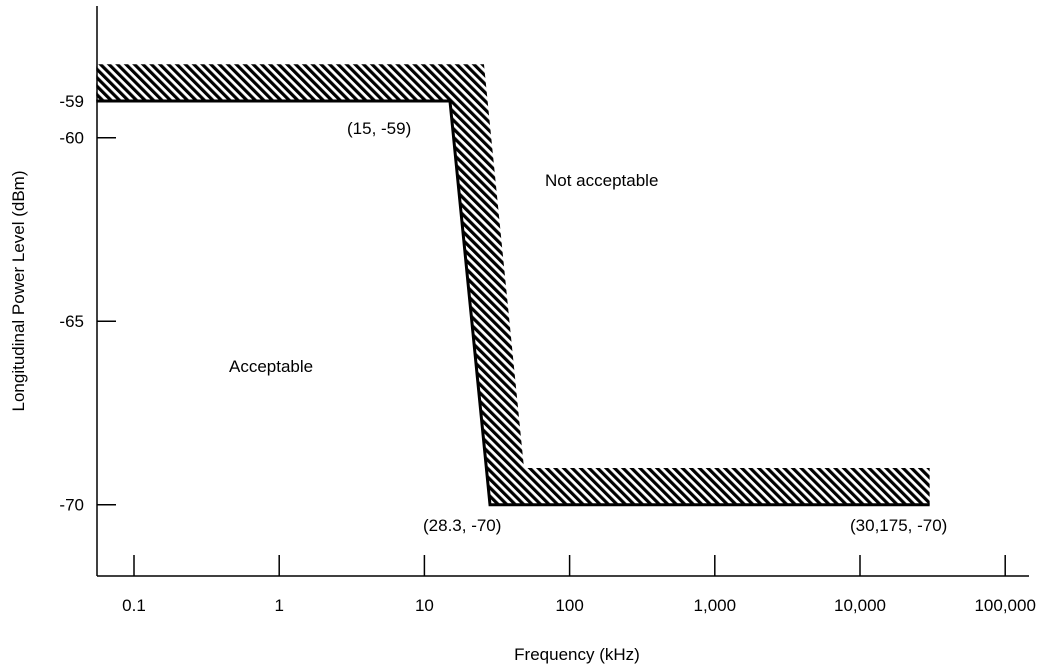 This screenshot has width=1057, height=671. I want to click on y-tick-label: -70, so click(71, 505).